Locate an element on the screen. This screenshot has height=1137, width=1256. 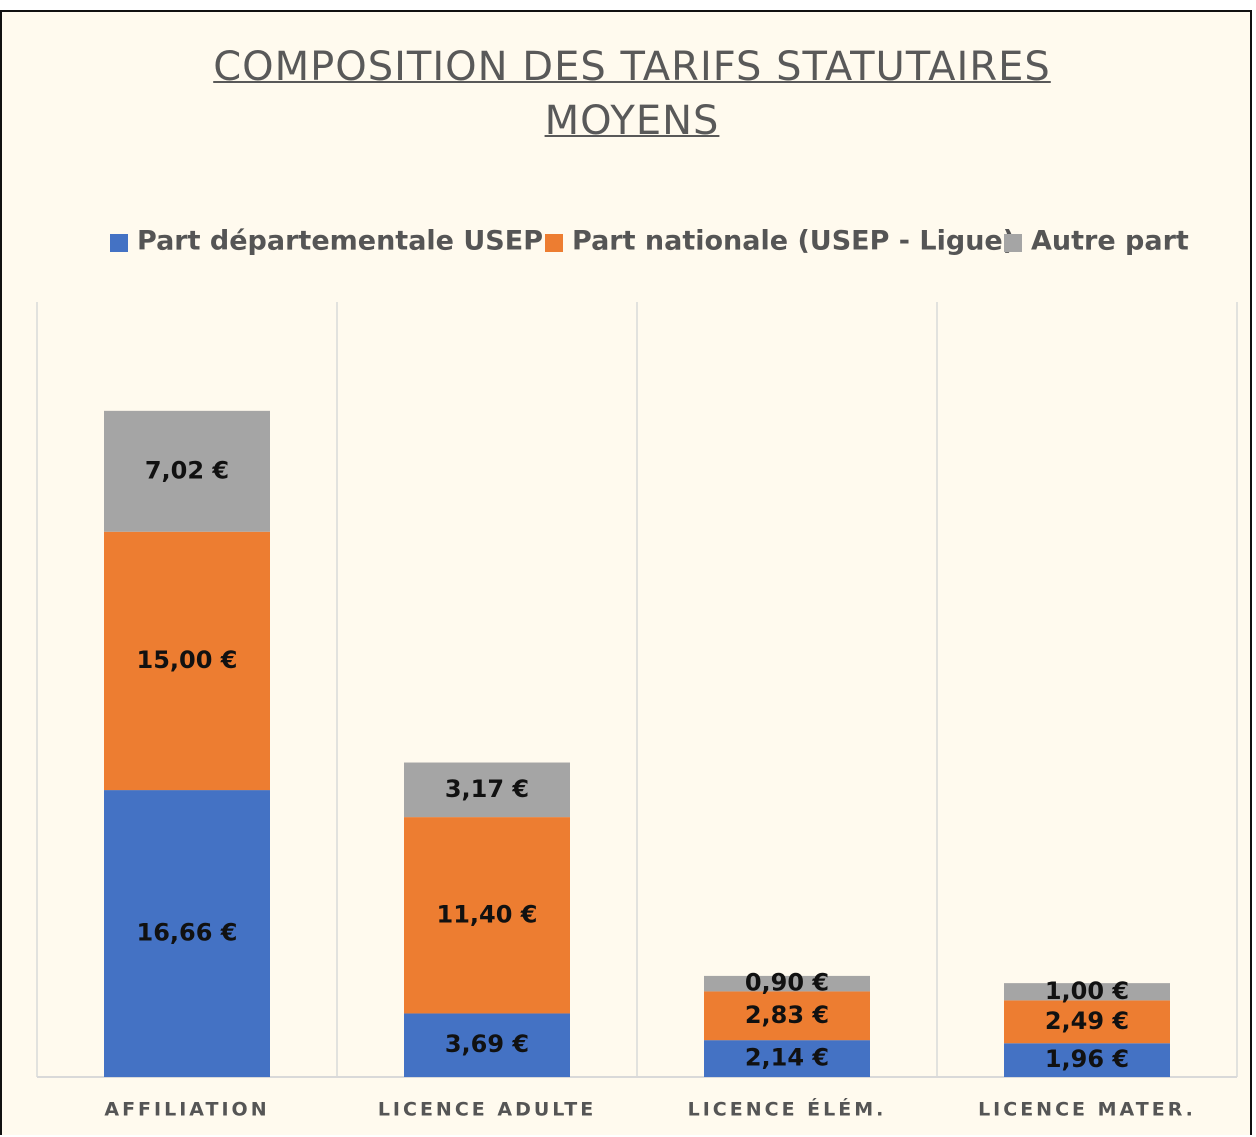
value-label: 11,40 € is located at coordinates (487, 914).